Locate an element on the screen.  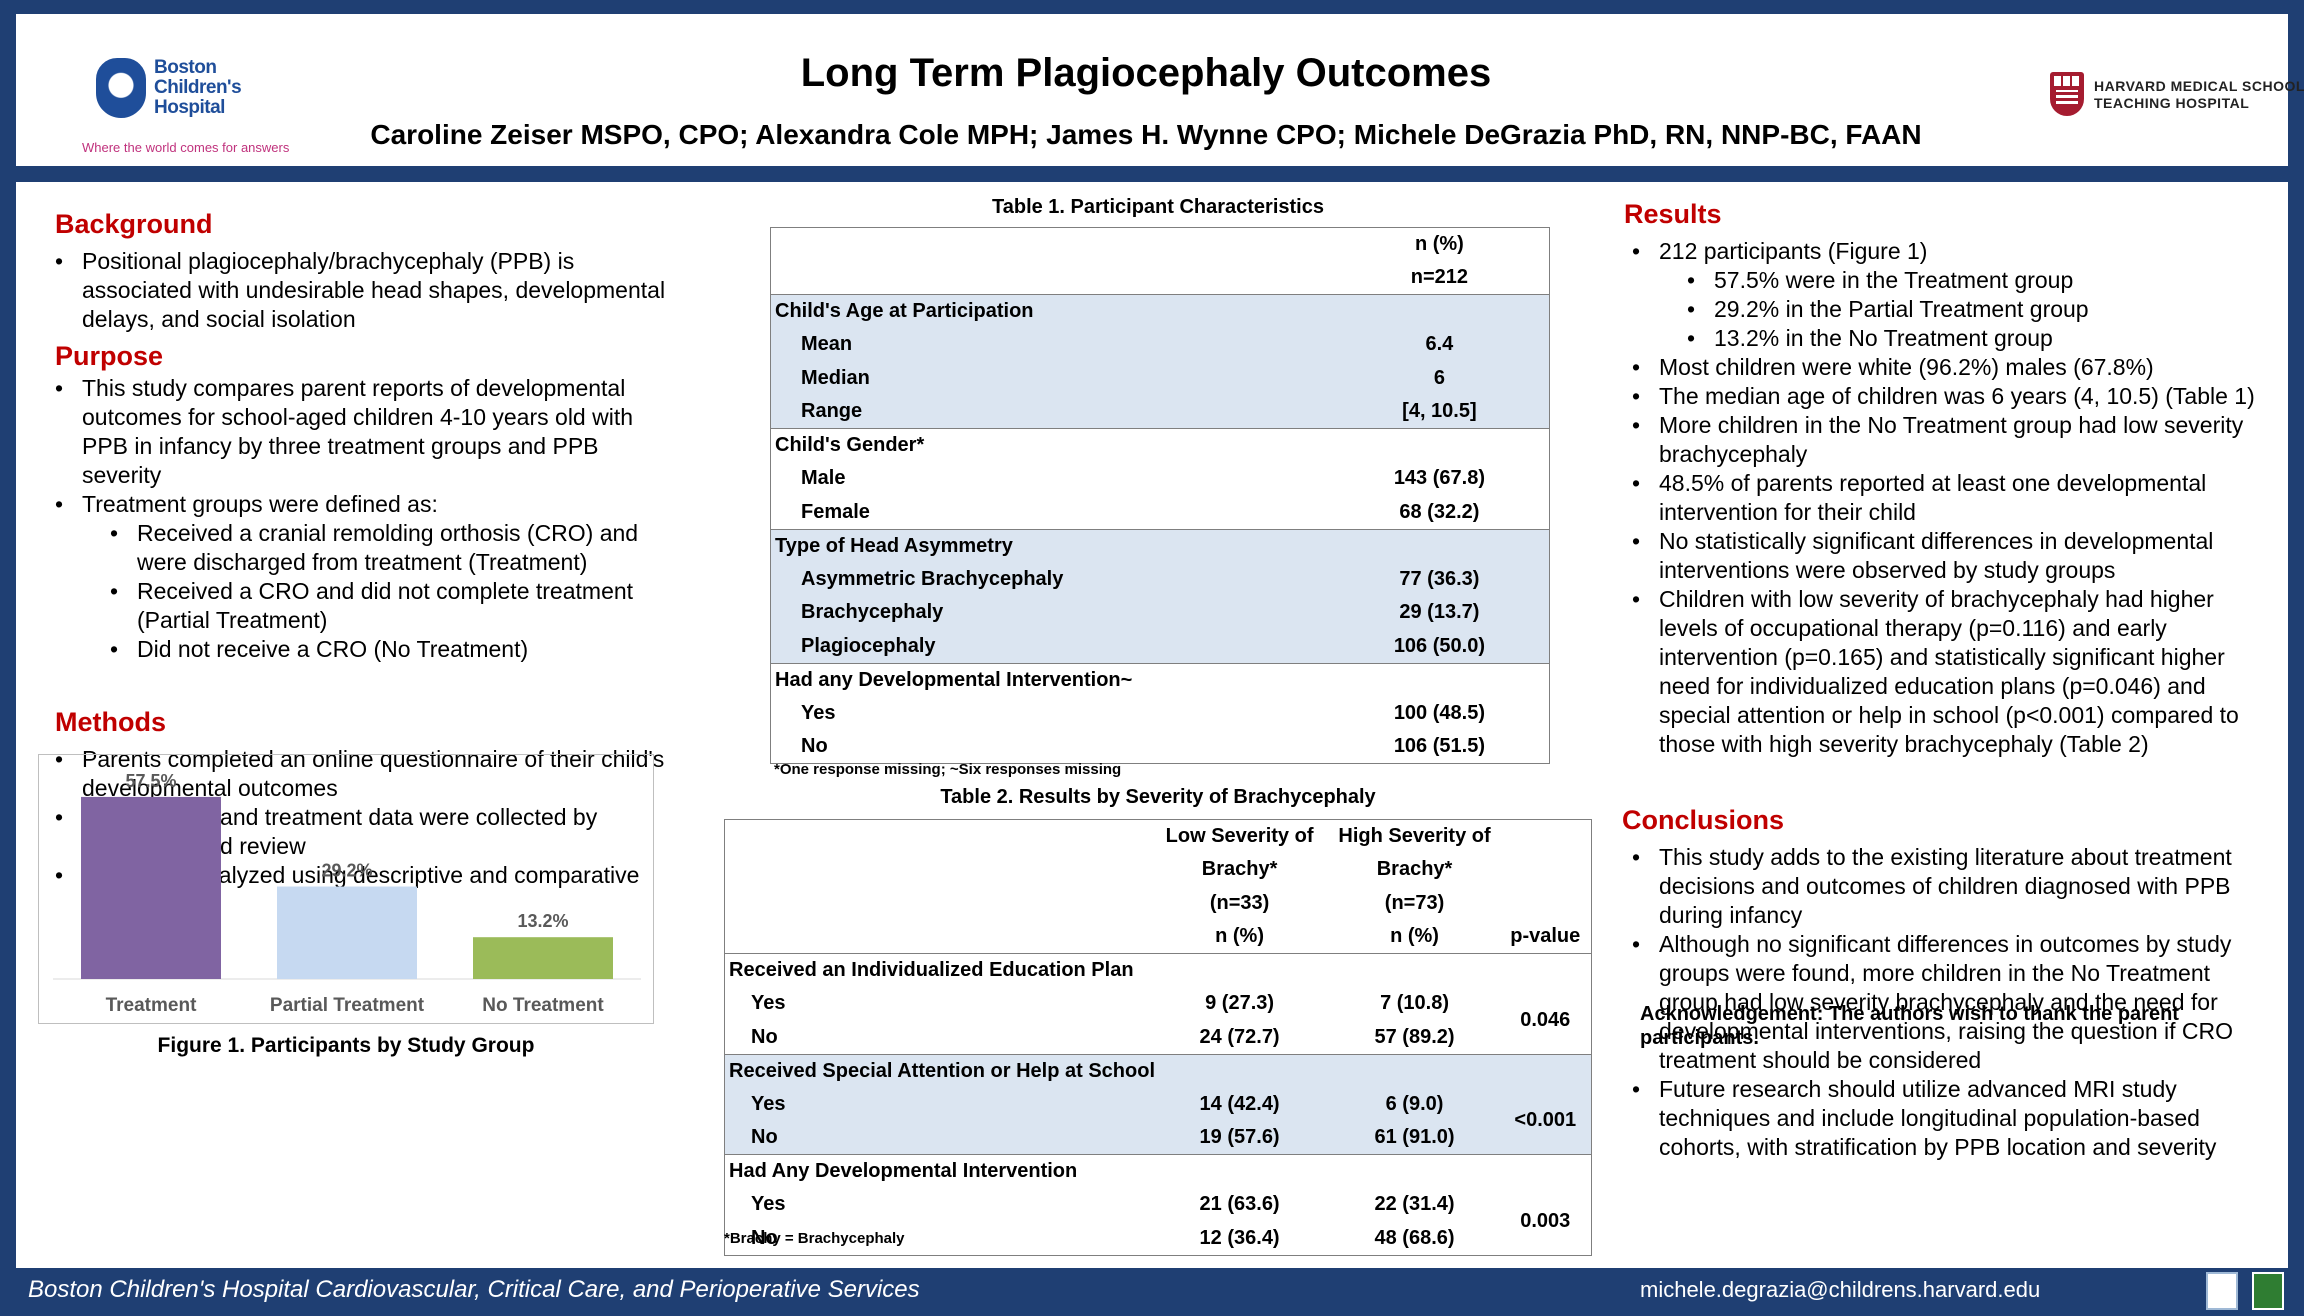
hms-logo-text: HARVARD MEDICAL SCHOOL TEACHING HOSPITAL is located at coordinates (2199, 95).